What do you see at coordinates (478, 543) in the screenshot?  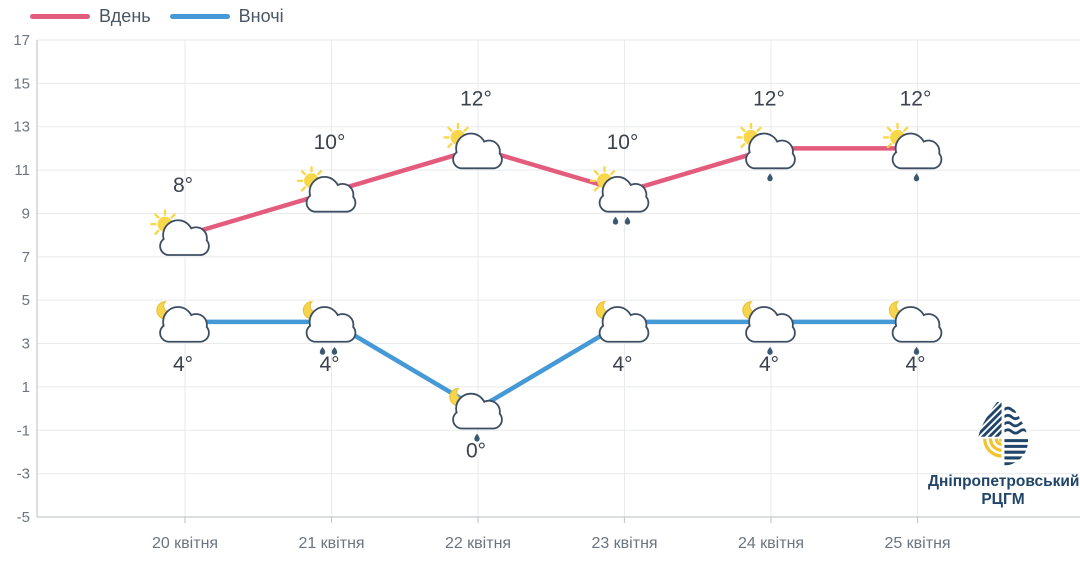 I see `x-axis-label: 22 квітня` at bounding box center [478, 543].